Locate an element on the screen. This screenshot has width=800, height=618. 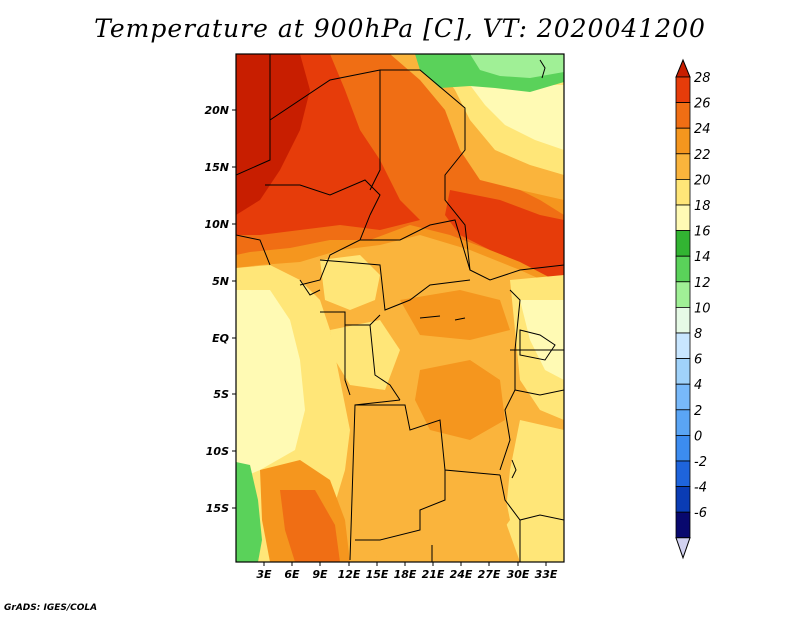
grads-credit: GrADS: IGES/COLA is located at coordinates (51, 608).